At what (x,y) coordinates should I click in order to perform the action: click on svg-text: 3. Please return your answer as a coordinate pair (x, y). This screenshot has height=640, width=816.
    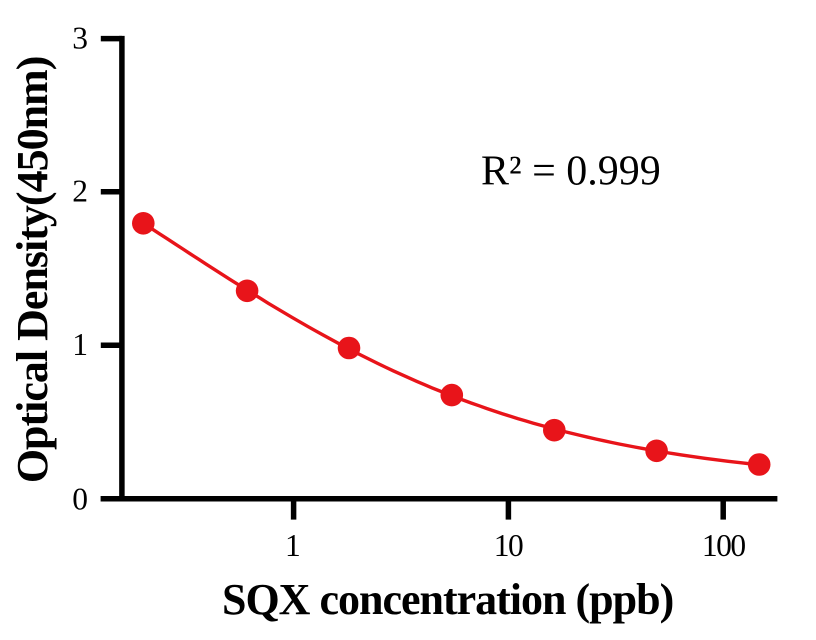
    Looking at the image, I should click on (80, 37).